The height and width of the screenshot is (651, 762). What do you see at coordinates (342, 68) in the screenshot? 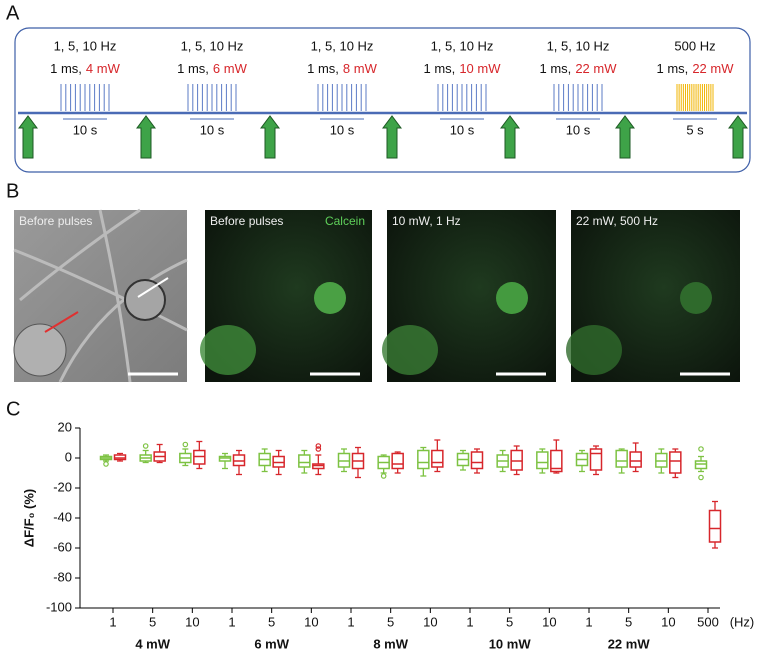
I see `pulse-params: 1 ms, 8 mW` at bounding box center [342, 68].